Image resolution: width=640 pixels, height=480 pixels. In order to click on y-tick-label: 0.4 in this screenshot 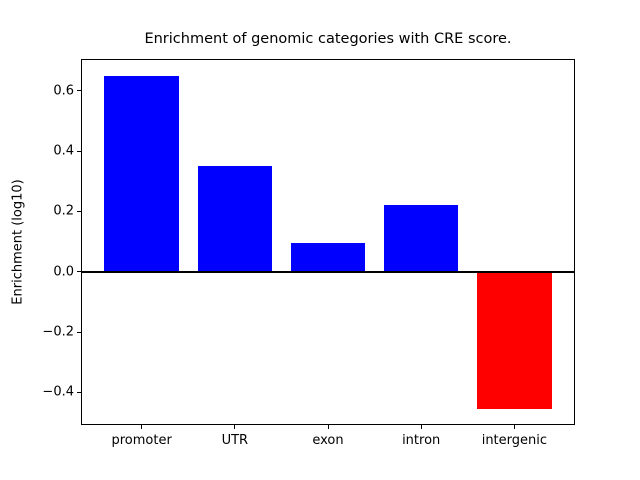, I will do `click(63, 151)`.